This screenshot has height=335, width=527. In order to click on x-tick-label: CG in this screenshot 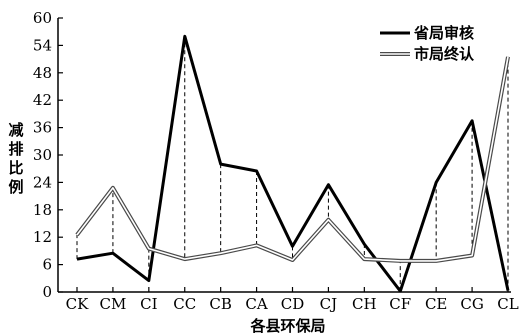, I will do `click(471, 304)`.